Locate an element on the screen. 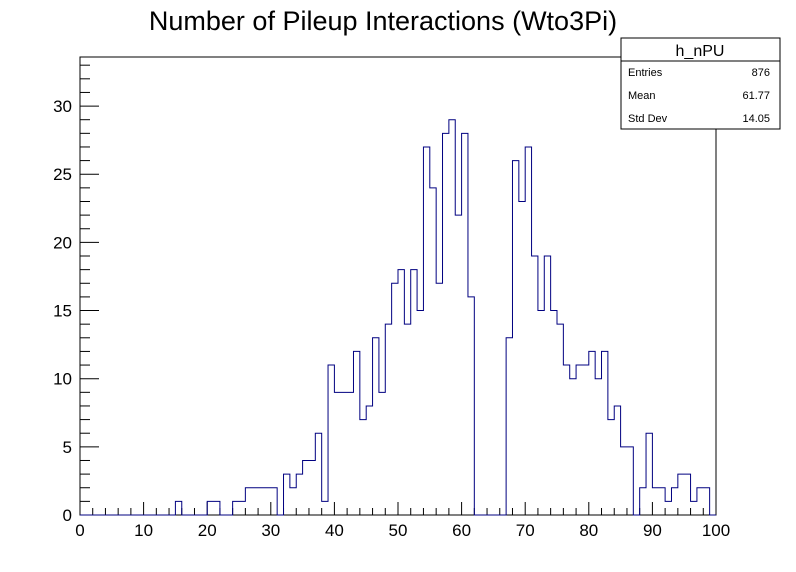 The image size is (796, 572). stats-mean-label: Mean is located at coordinates (642, 96).